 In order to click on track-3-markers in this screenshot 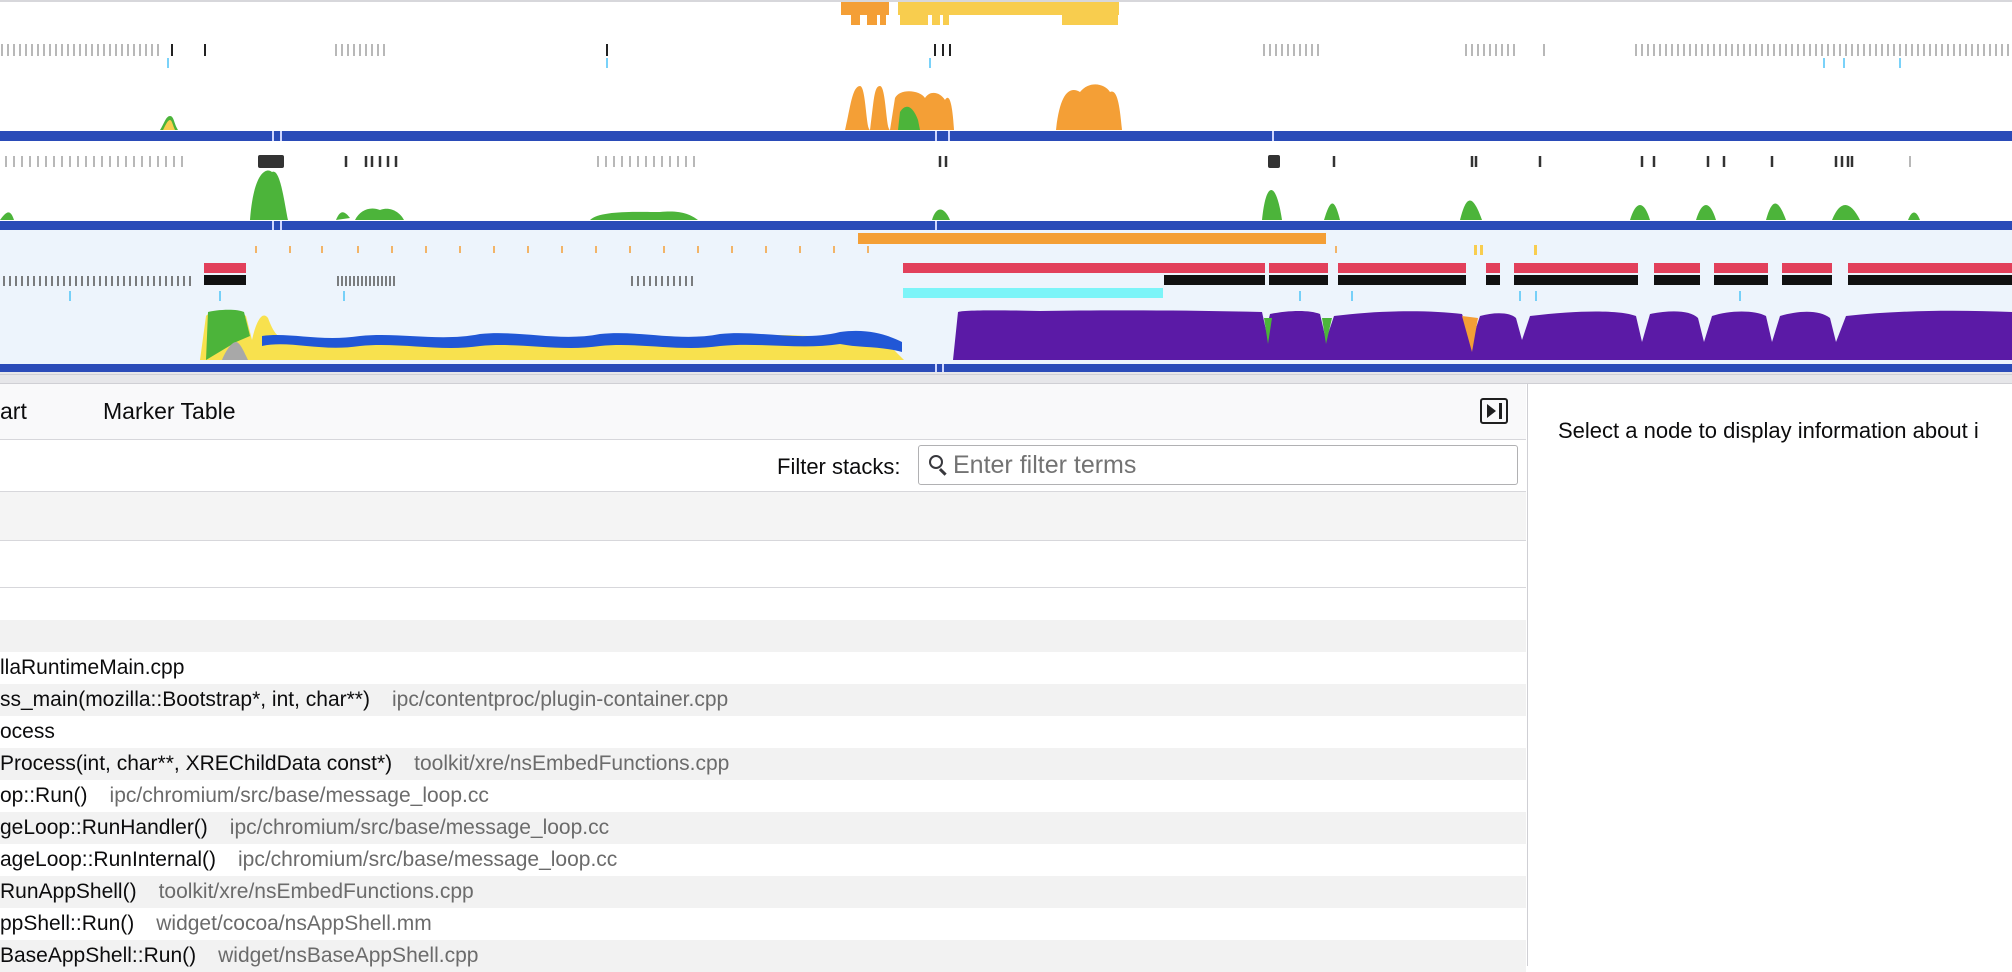, I will do `click(1108, 265)`.